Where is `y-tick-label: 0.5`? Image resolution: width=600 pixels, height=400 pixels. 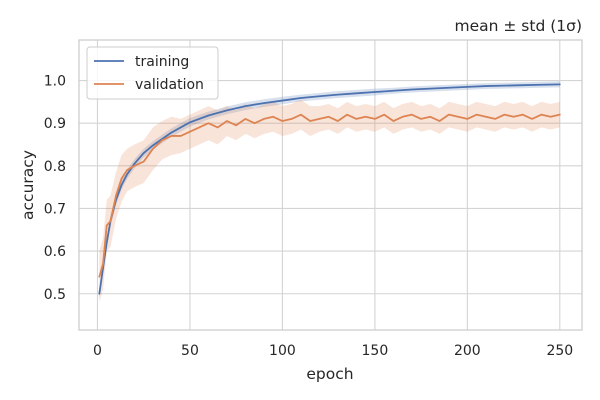
y-tick-label: 0.5 is located at coordinates (55, 295).